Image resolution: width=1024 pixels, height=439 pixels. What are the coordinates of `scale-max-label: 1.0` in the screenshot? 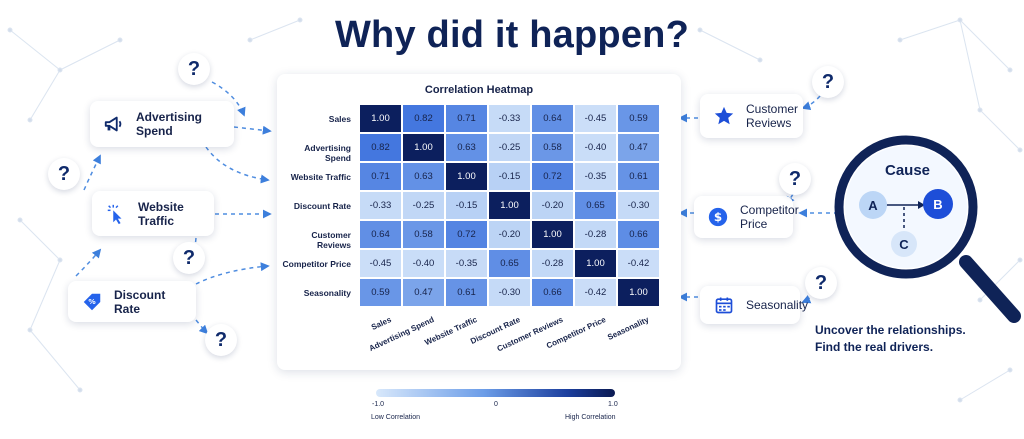 It's located at (613, 404).